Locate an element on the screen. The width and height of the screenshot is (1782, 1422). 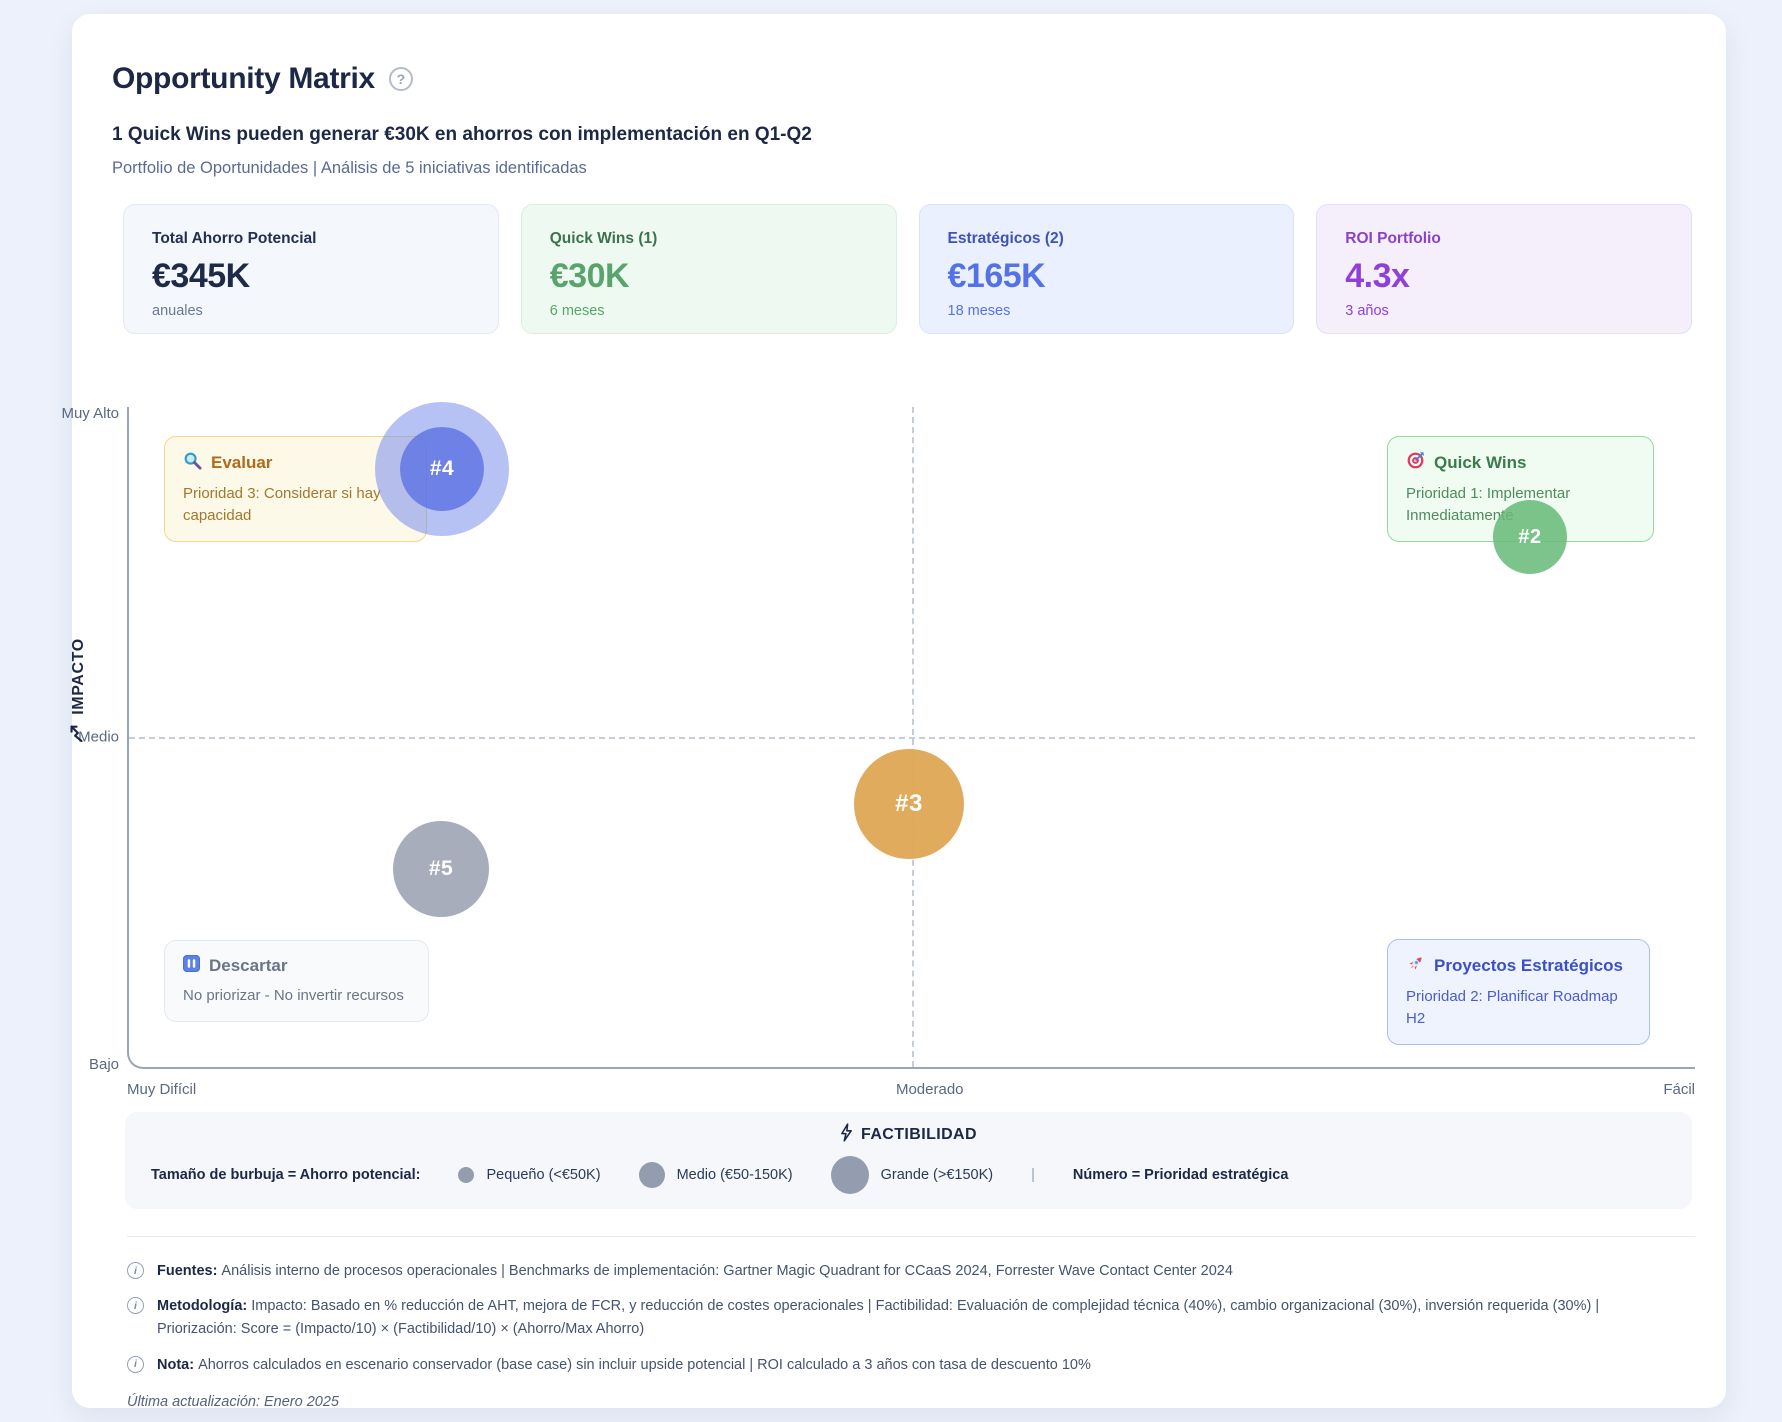
legend-note: Número = Prioridad estratégica is located at coordinates (1180, 1175).